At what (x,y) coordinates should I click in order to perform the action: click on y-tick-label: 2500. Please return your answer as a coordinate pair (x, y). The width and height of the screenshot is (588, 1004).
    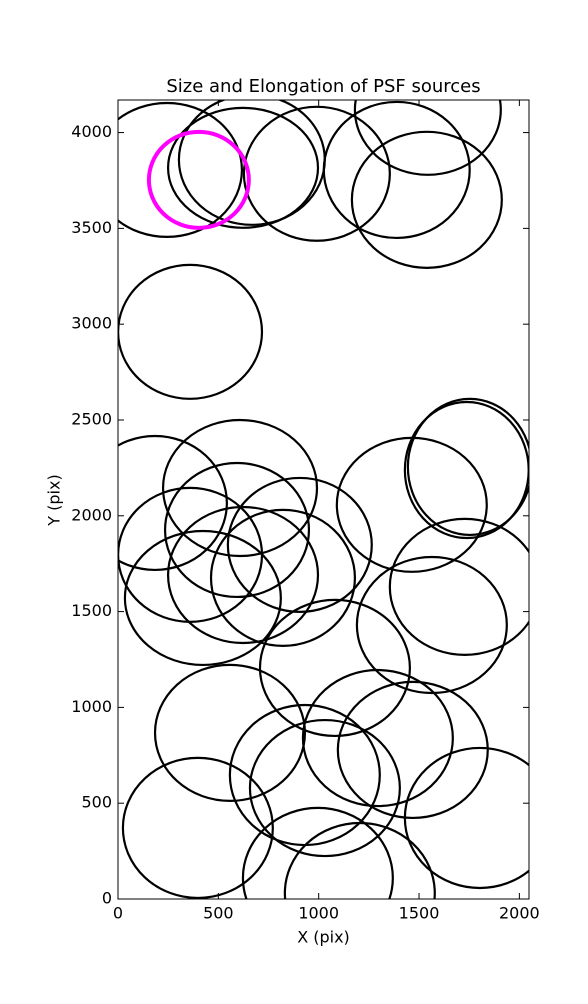
    Looking at the image, I should click on (91, 418).